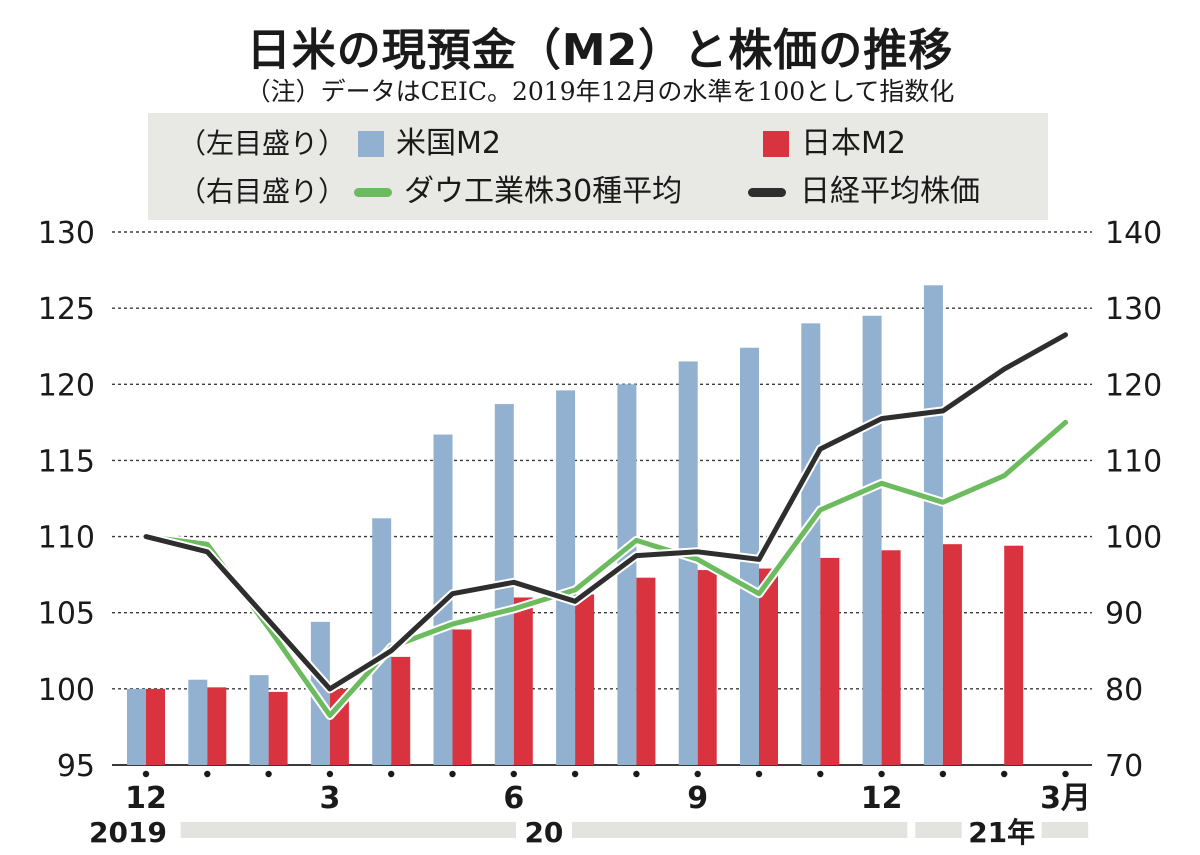 This screenshot has width=1200, height=855. I want to click on left-axis-tick-label: 110, so click(66, 538).